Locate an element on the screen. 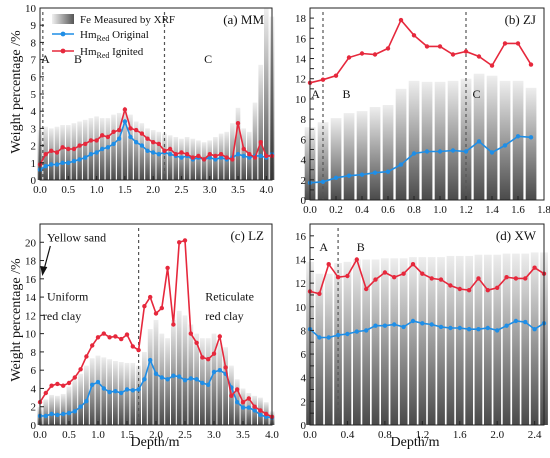  y-tick-label: 0 is located at coordinates (34, 181).